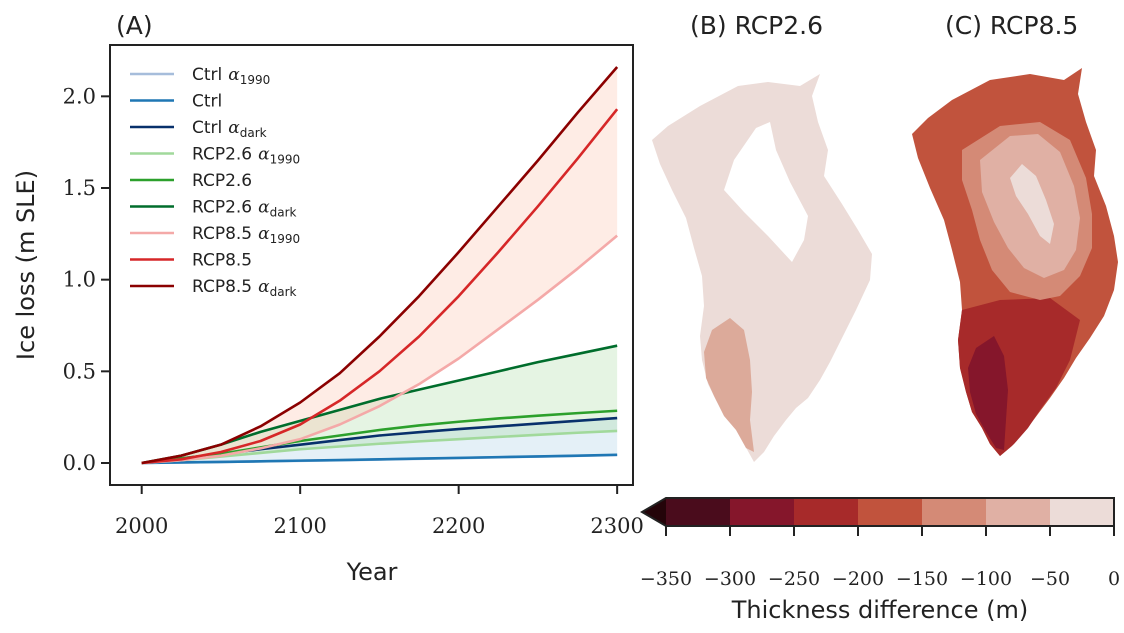  What do you see at coordinates (79, 371) in the screenshot?
I see `y-tick-label: 0.5` at bounding box center [79, 371].